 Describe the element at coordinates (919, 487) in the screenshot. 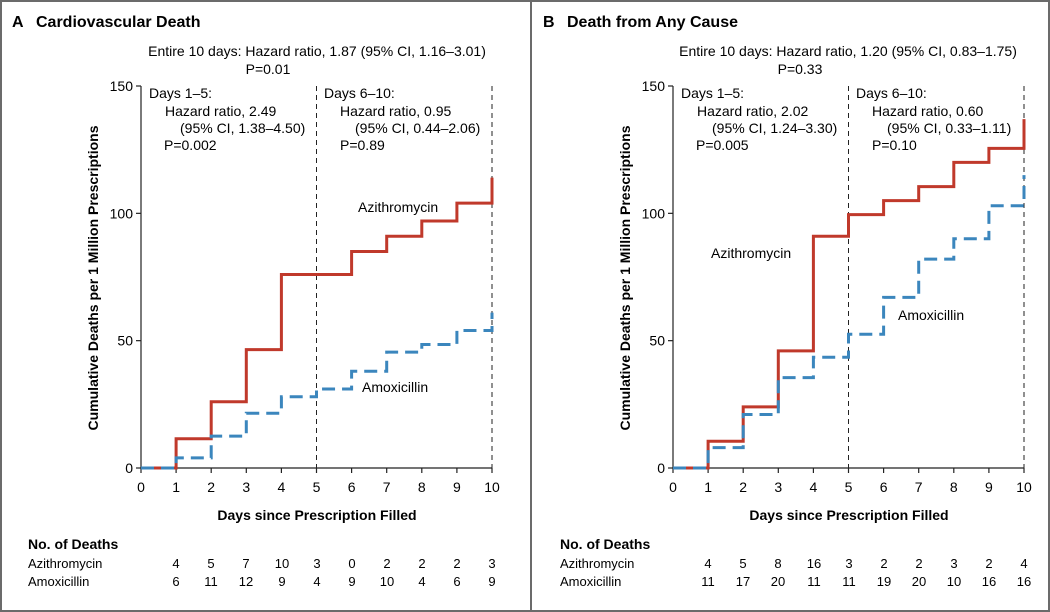

I see `panel-b-xtick-label-7: 7` at that location.